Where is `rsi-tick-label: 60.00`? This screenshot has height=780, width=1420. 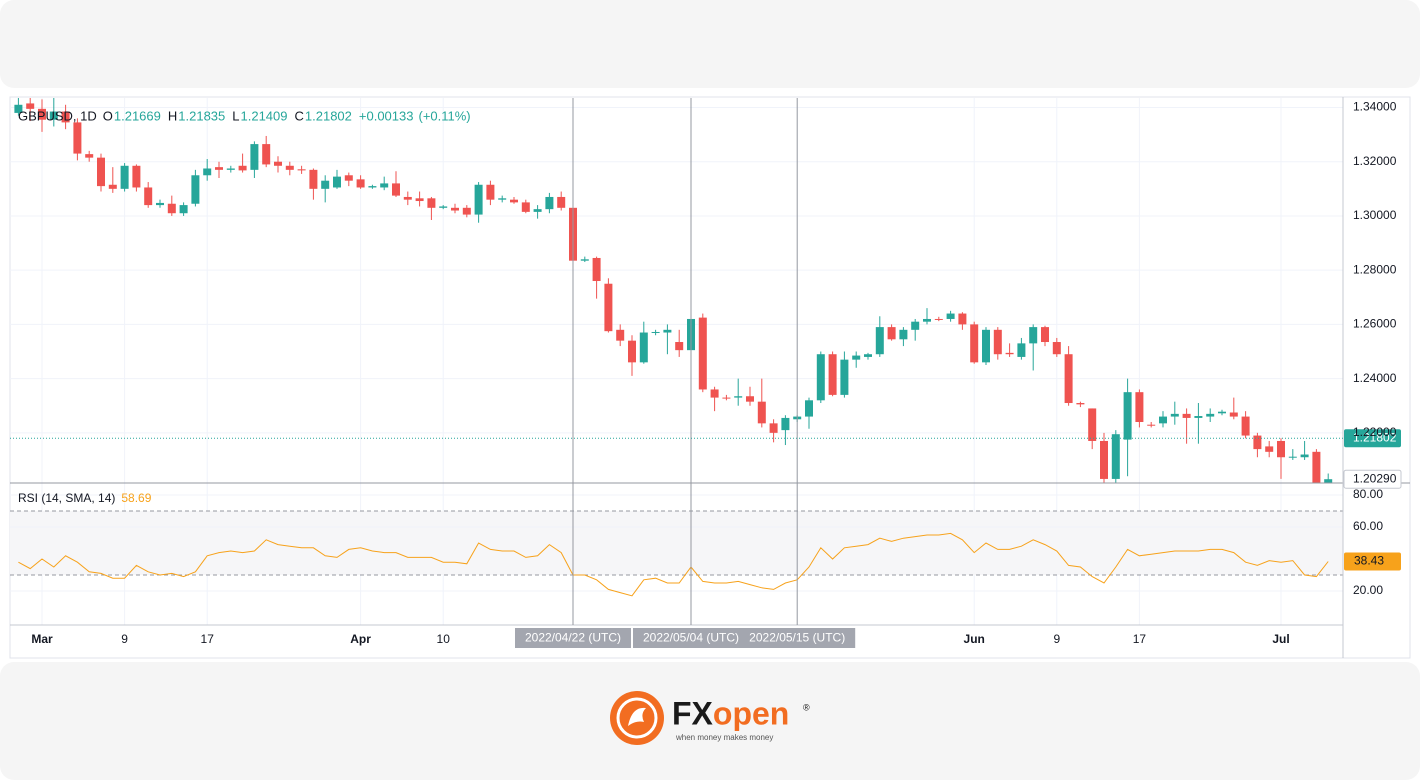 rsi-tick-label: 60.00 is located at coordinates (1368, 526).